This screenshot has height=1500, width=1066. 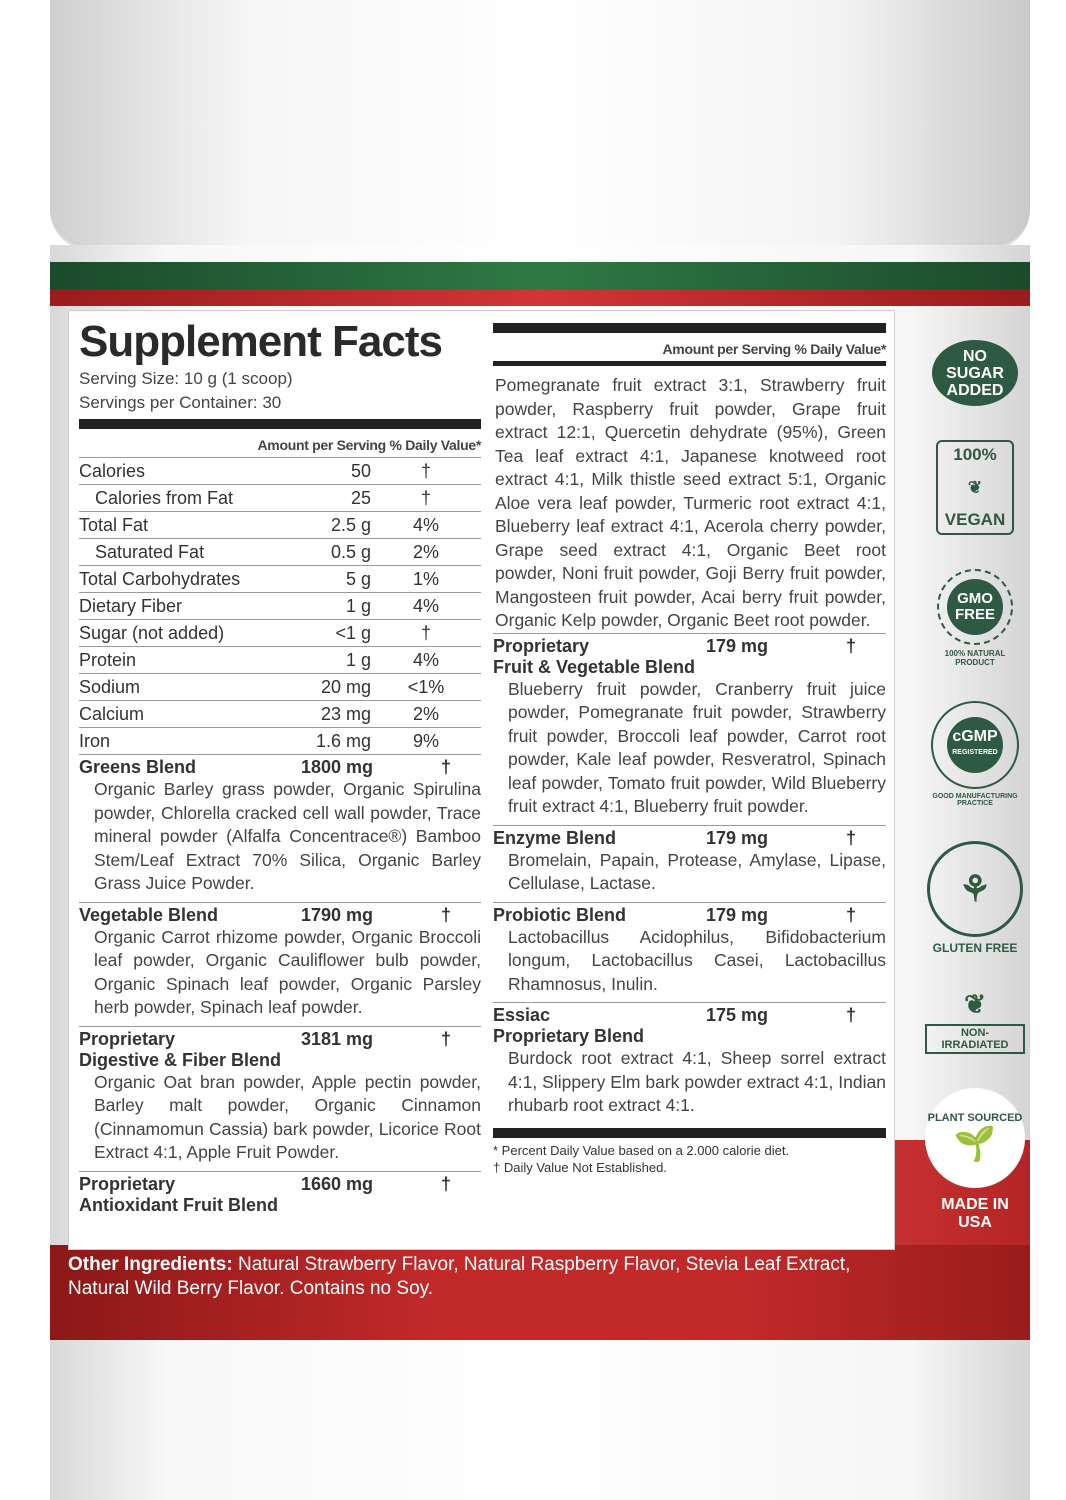 I want to click on blend-amount: 1800 mg, so click(x=337, y=767).